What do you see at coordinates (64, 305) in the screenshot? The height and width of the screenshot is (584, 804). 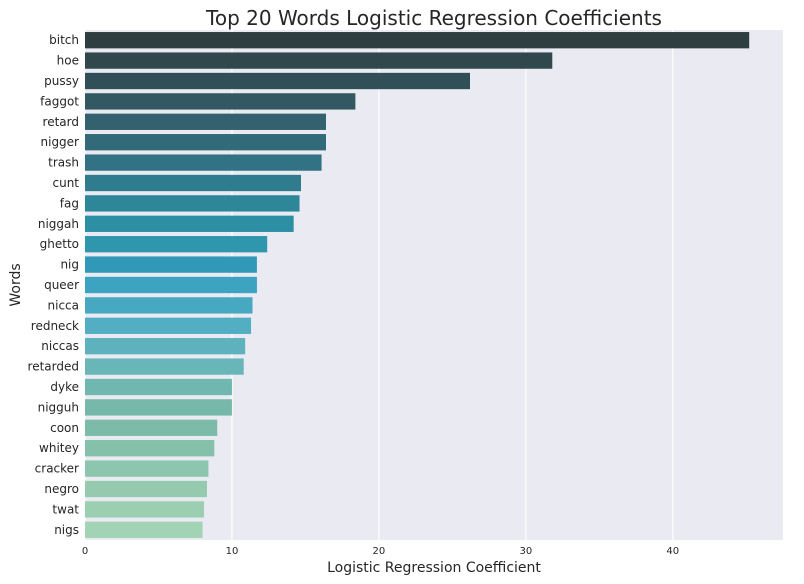 I see `y-tick-label: nicca` at bounding box center [64, 305].